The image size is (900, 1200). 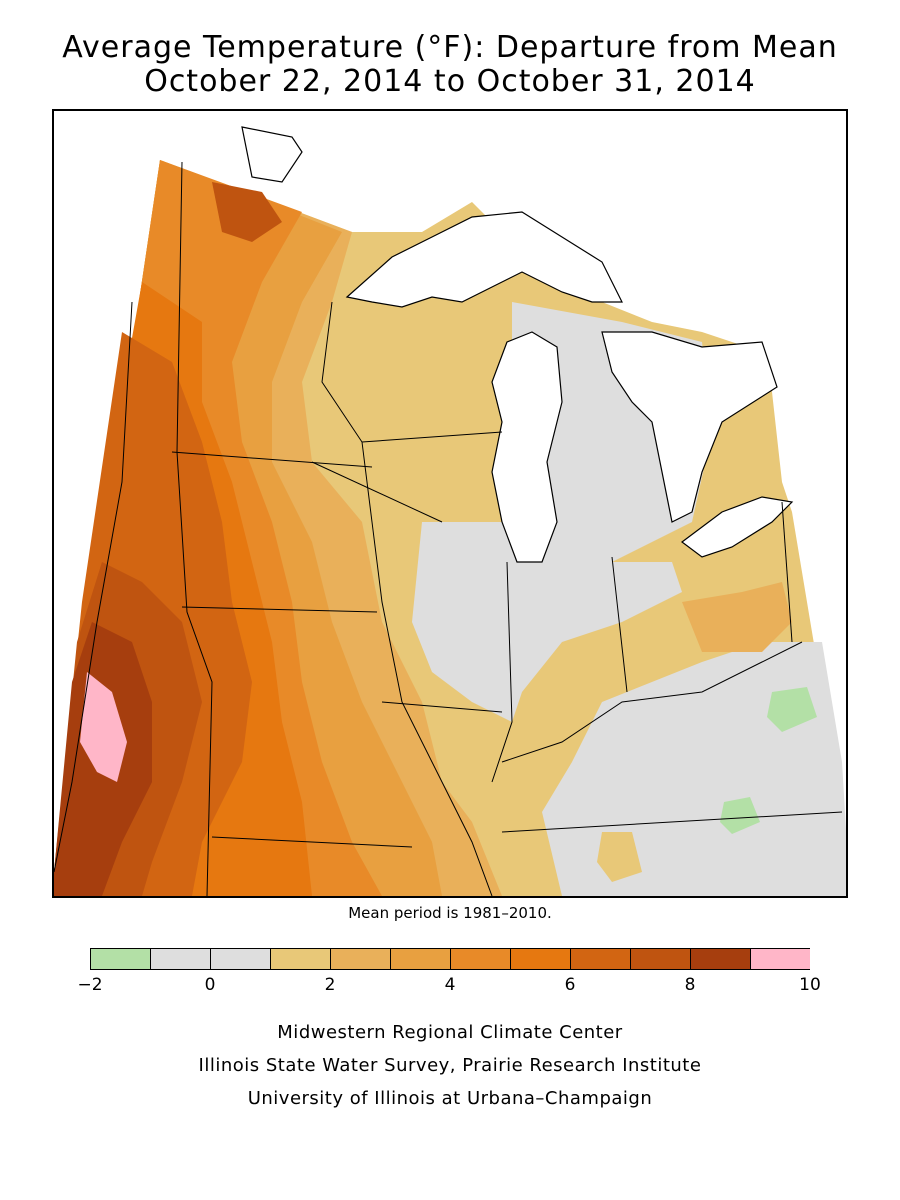 What do you see at coordinates (450, 81) in the screenshot?
I see `map-date-range: October 22, 2014 to October 31, 2014` at bounding box center [450, 81].